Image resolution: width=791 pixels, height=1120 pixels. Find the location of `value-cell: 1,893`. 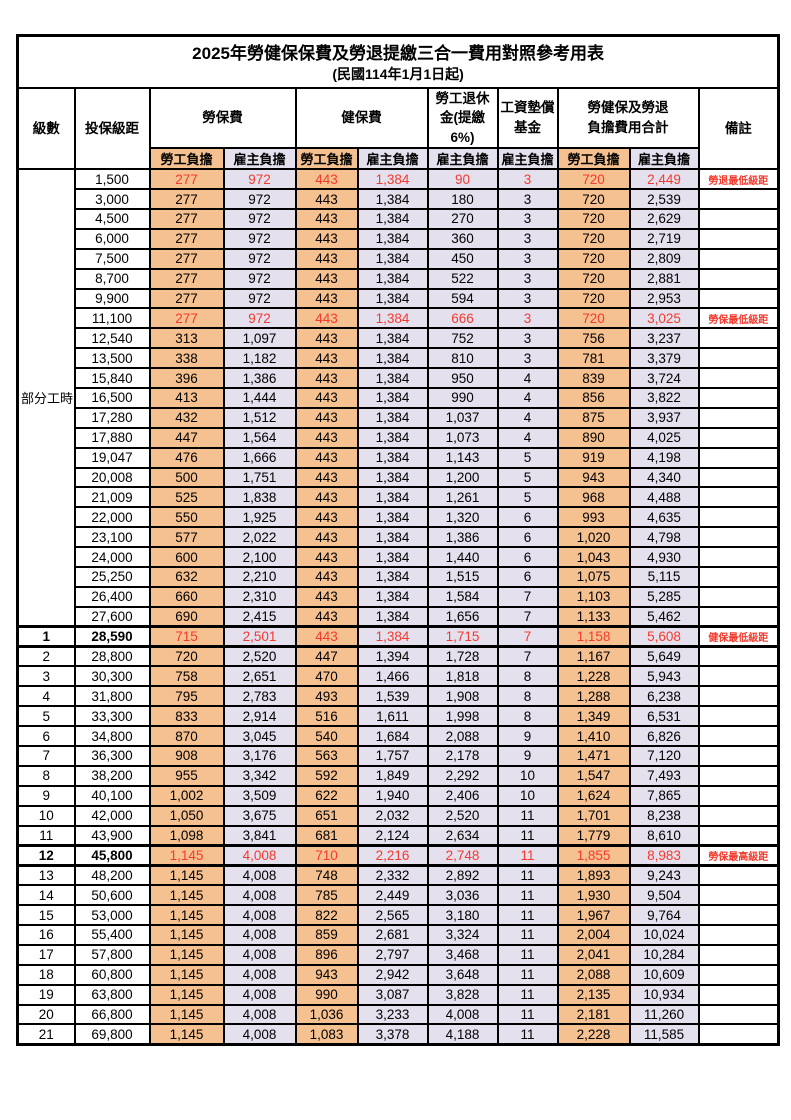

value-cell: 1,893 is located at coordinates (593, 875).